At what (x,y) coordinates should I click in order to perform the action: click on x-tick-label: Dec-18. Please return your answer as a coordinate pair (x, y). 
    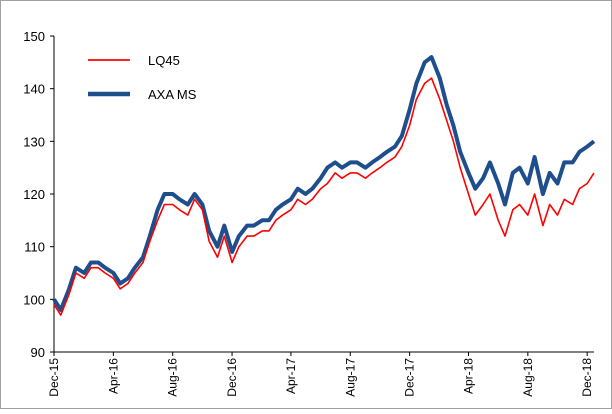
    Looking at the image, I should click on (587, 377).